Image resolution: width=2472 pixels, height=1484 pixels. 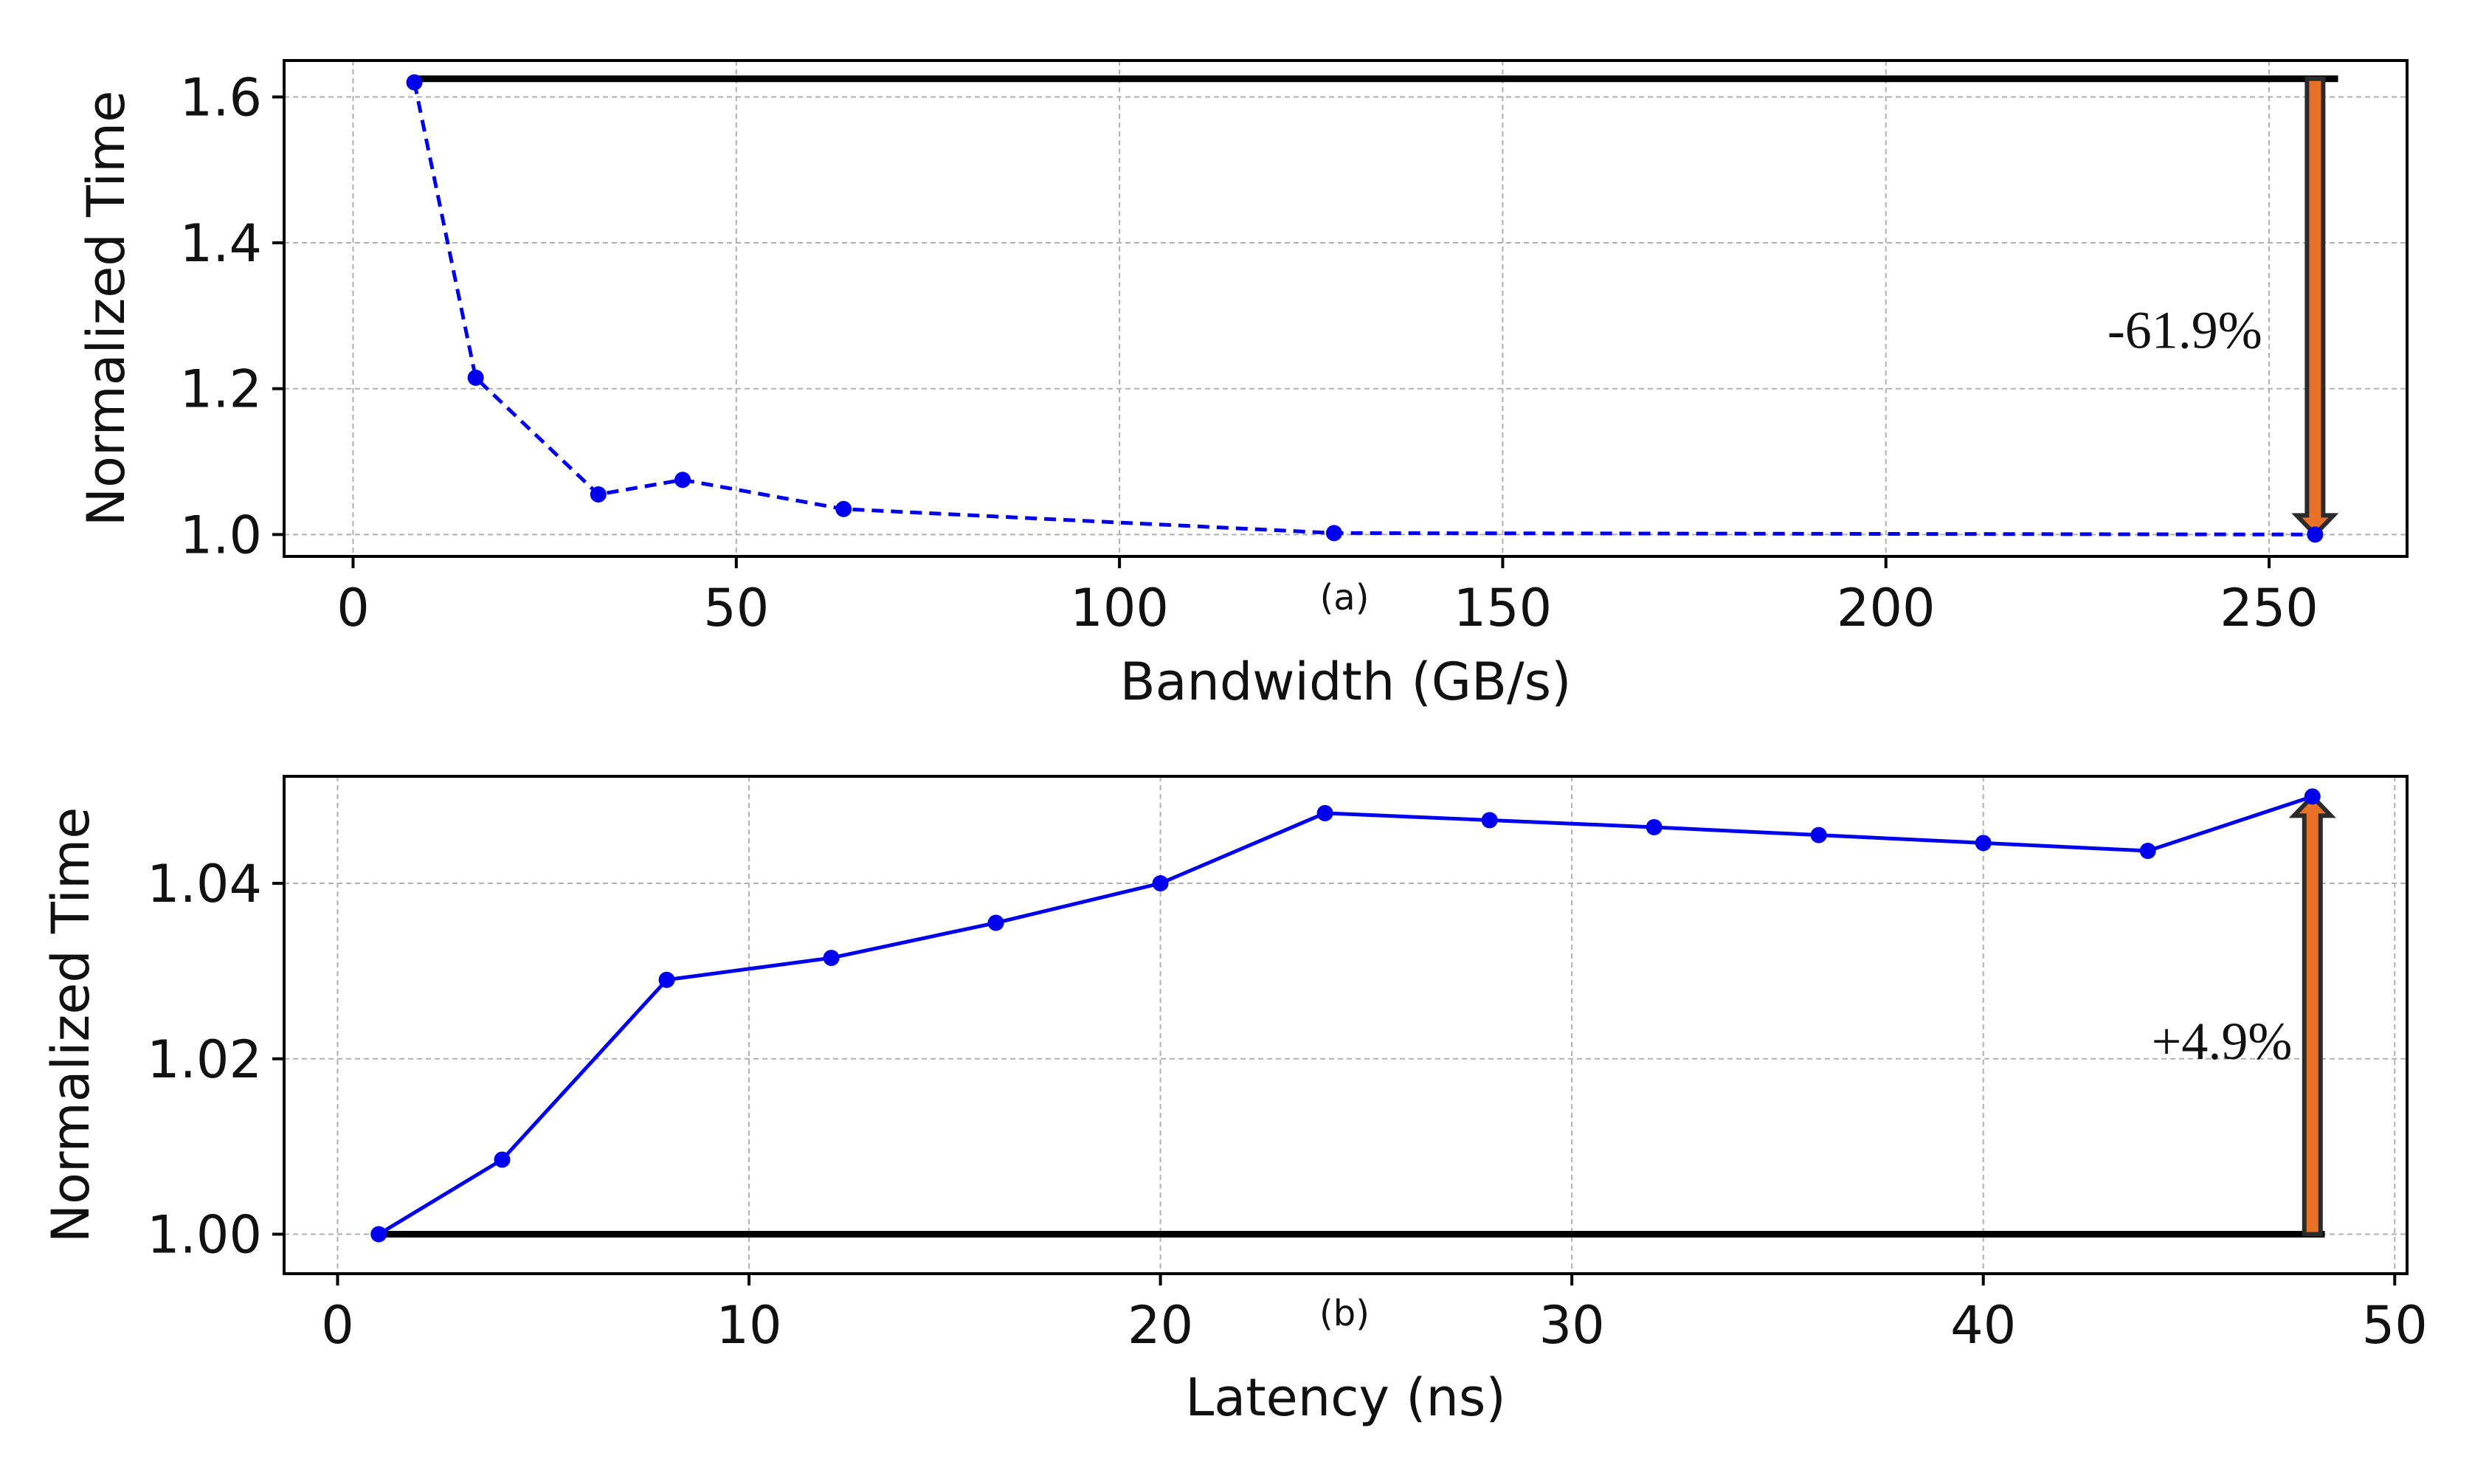 What do you see at coordinates (204, 884) in the screenshot?
I see `y-tick-label-2: 1.04` at bounding box center [204, 884].